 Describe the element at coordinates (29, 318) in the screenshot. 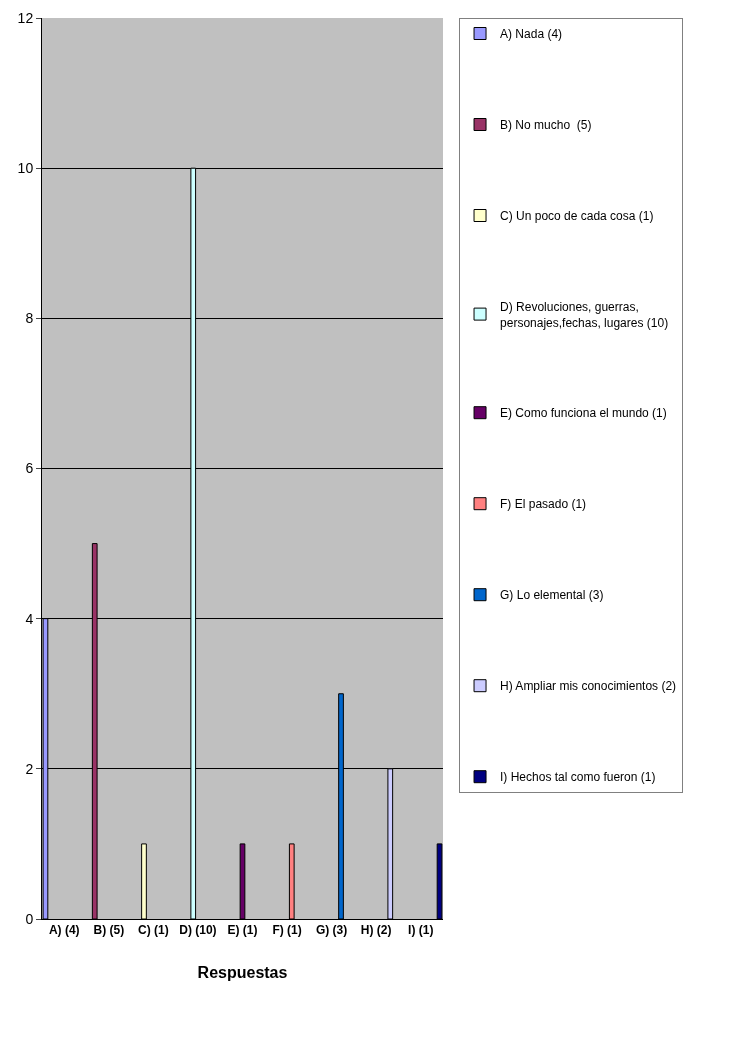

I see `y-tick-label: 8` at that location.